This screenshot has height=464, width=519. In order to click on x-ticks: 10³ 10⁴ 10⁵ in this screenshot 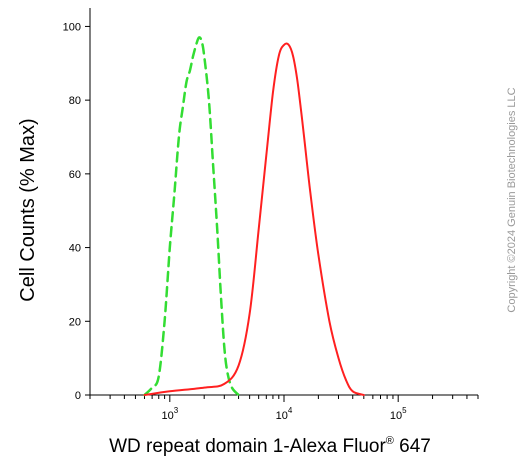, I will do `click(284, 408)`.